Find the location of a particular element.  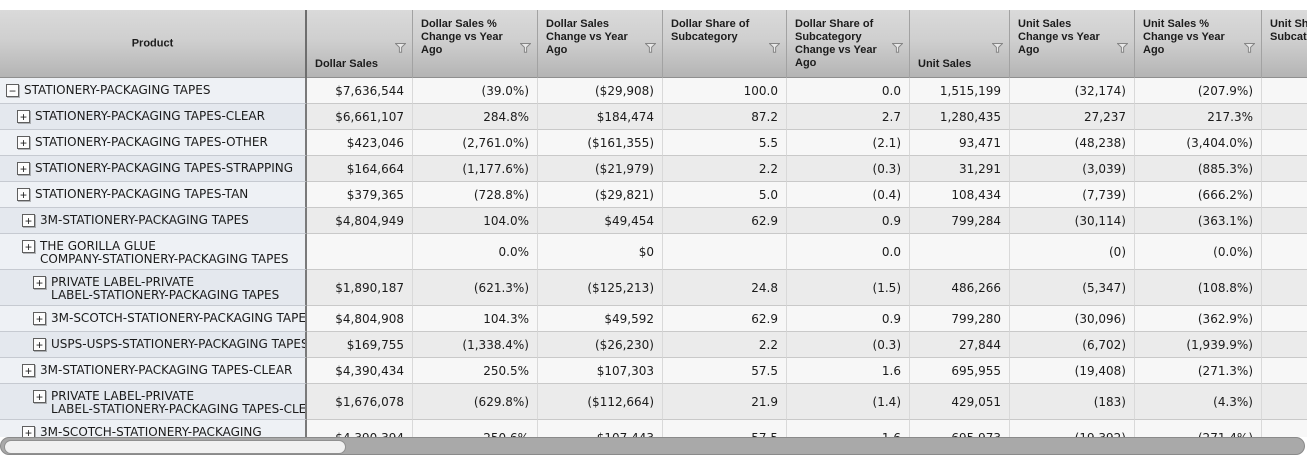

cell-unit-sales: 1,515,199 is located at coordinates (960, 91).